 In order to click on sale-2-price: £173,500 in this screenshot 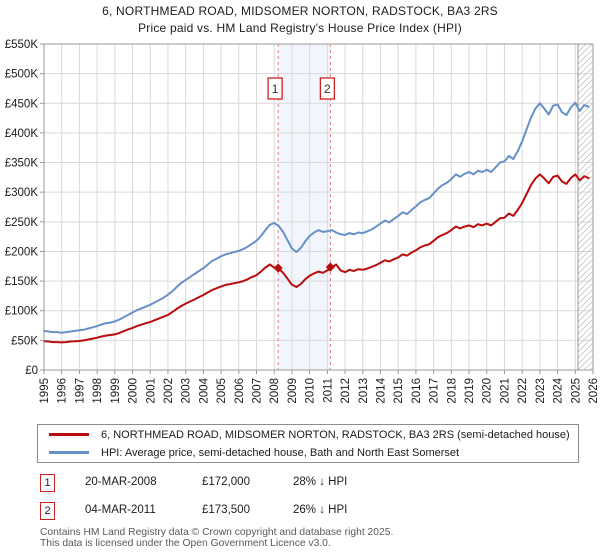, I will do `click(226, 510)`.